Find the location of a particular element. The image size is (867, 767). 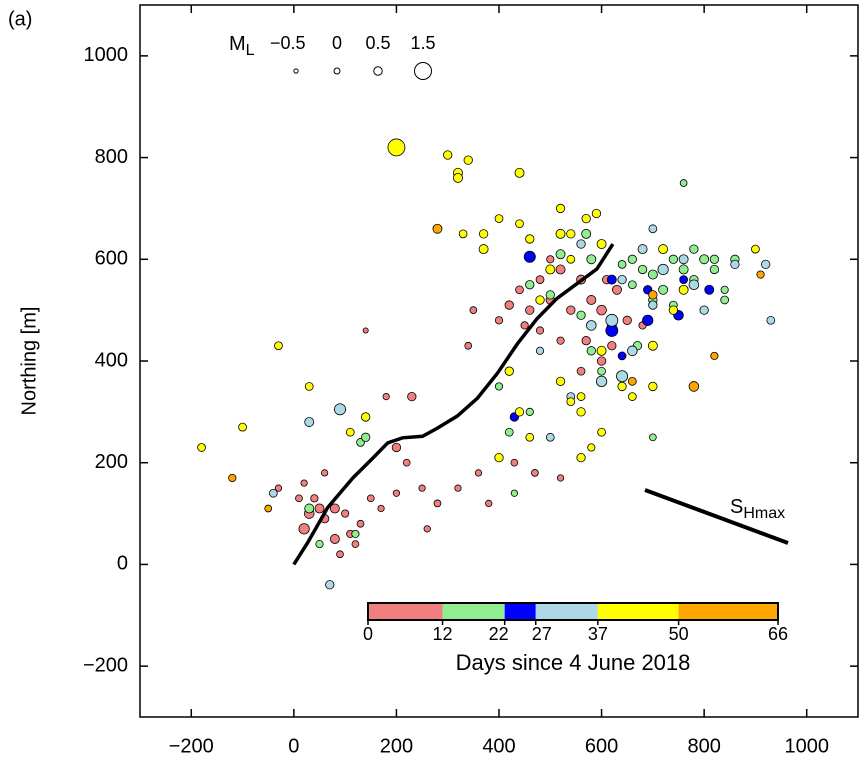

colorbar-tick-label: 27 is located at coordinates (542, 634).